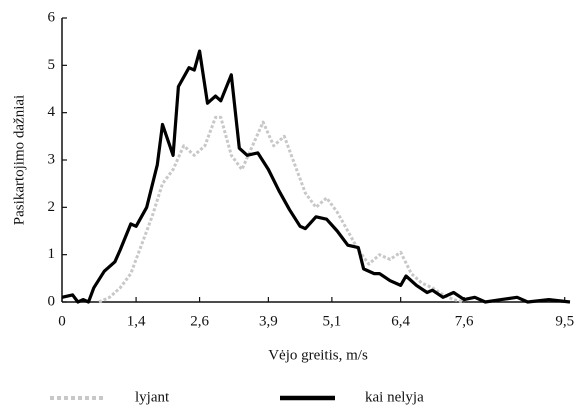  What do you see at coordinates (564, 321) in the screenshot?
I see `x-tick-label: 9,5` at bounding box center [564, 321].